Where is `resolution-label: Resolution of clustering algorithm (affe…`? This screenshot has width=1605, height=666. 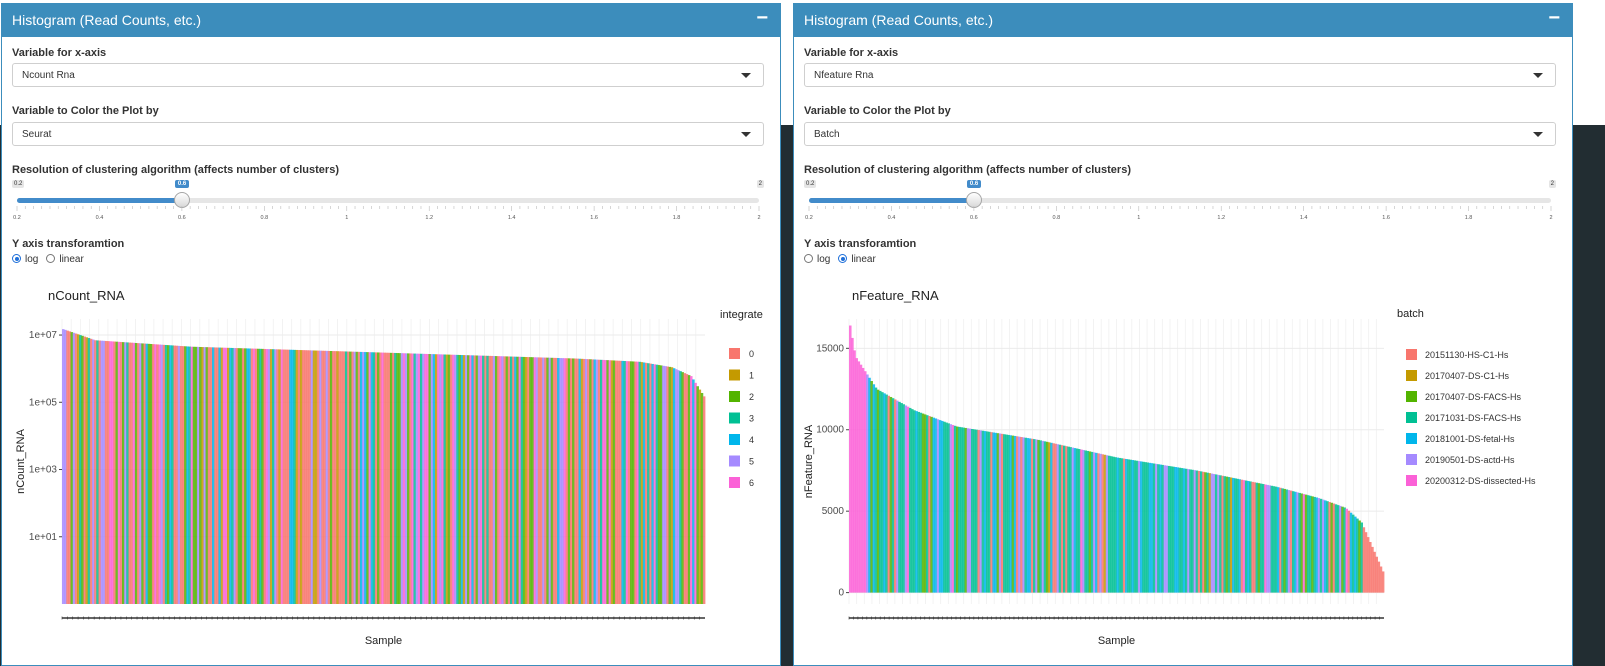 resolution-label: Resolution of clustering algorithm (affe… is located at coordinates (175, 170).